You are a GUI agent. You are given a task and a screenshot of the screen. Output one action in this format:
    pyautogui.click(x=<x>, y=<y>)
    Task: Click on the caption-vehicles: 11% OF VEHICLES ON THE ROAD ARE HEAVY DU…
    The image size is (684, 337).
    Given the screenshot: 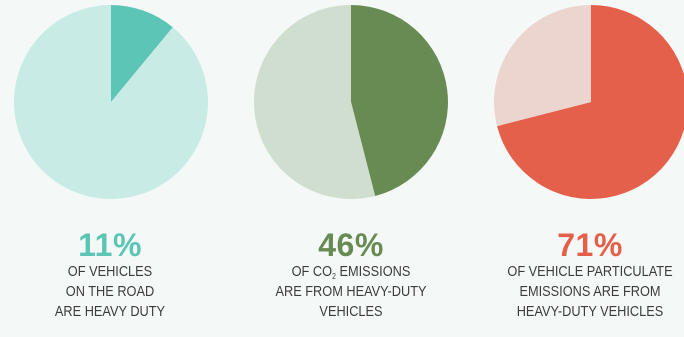 What is the action you would take?
    pyautogui.click(x=110, y=275)
    